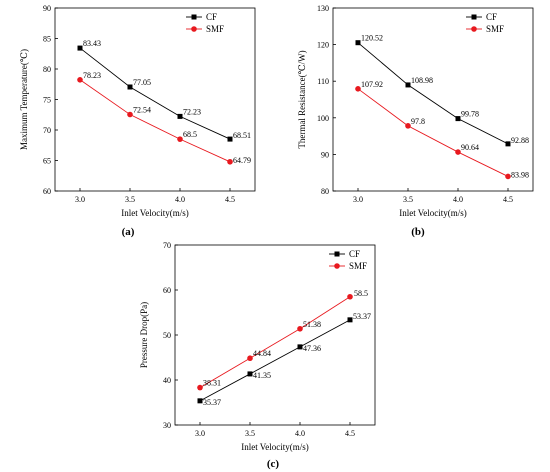 The height and width of the screenshot is (472, 550). What do you see at coordinates (422, 80) in the screenshot?
I see `data-label-cf: 108.98` at bounding box center [422, 80].